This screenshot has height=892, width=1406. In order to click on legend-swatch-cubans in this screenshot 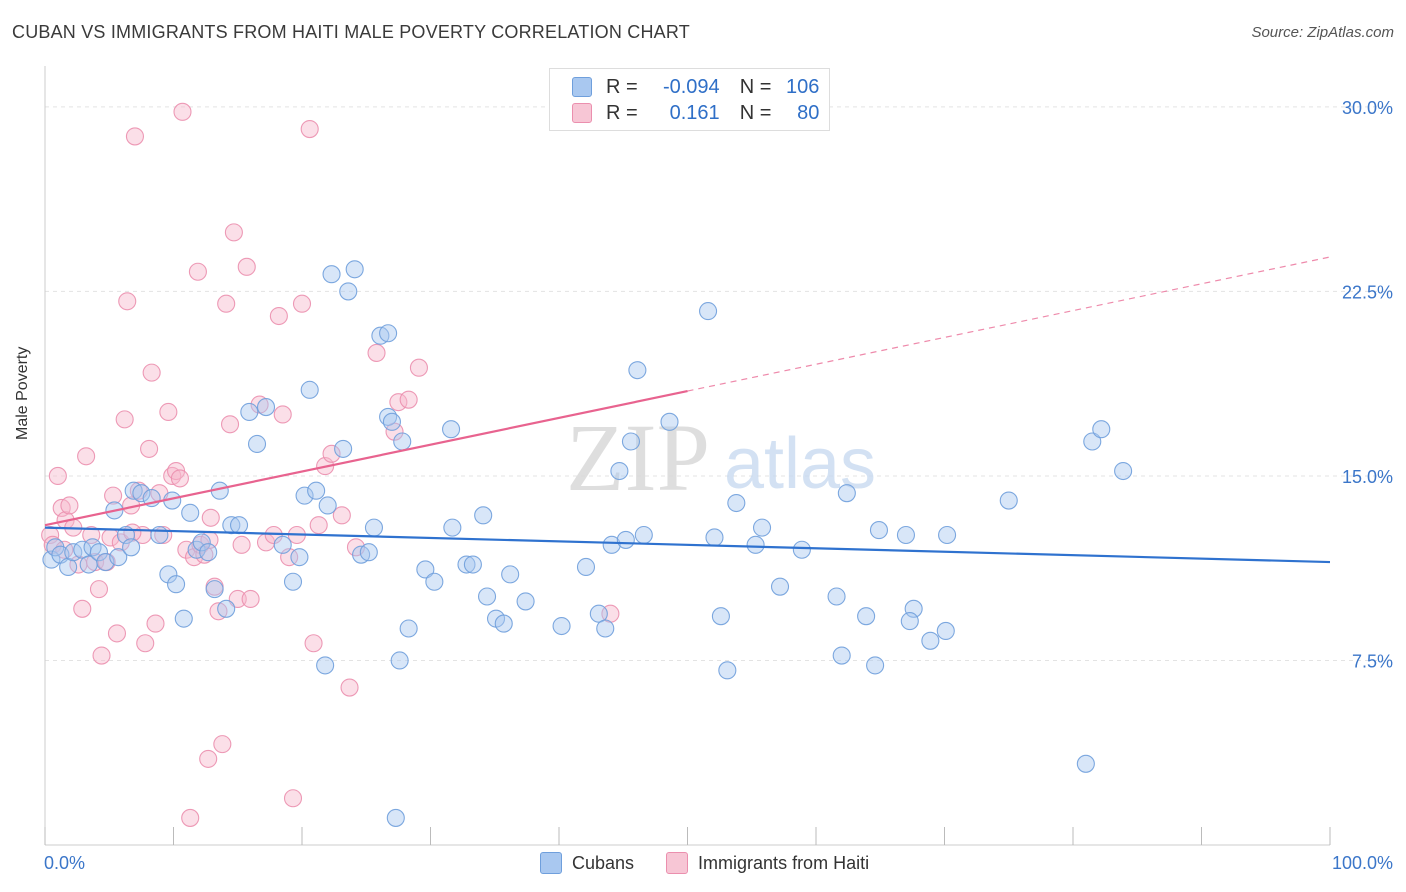, I will do `click(582, 87)`.